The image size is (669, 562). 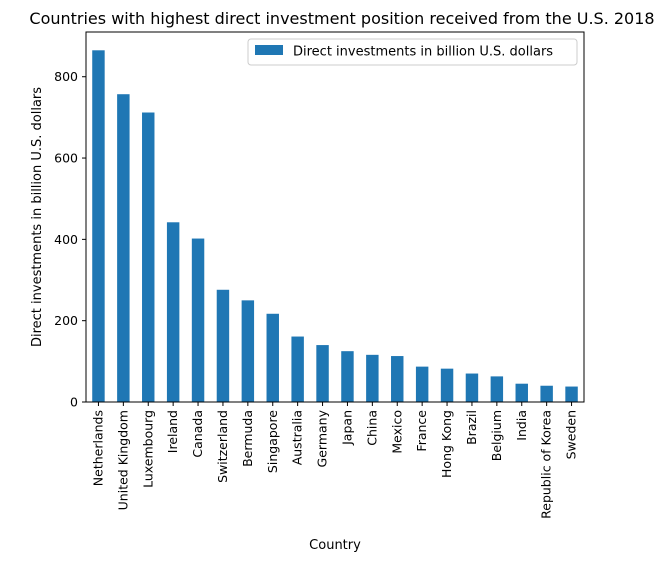 I want to click on x-tick-label: Ireland, so click(x=172, y=431).